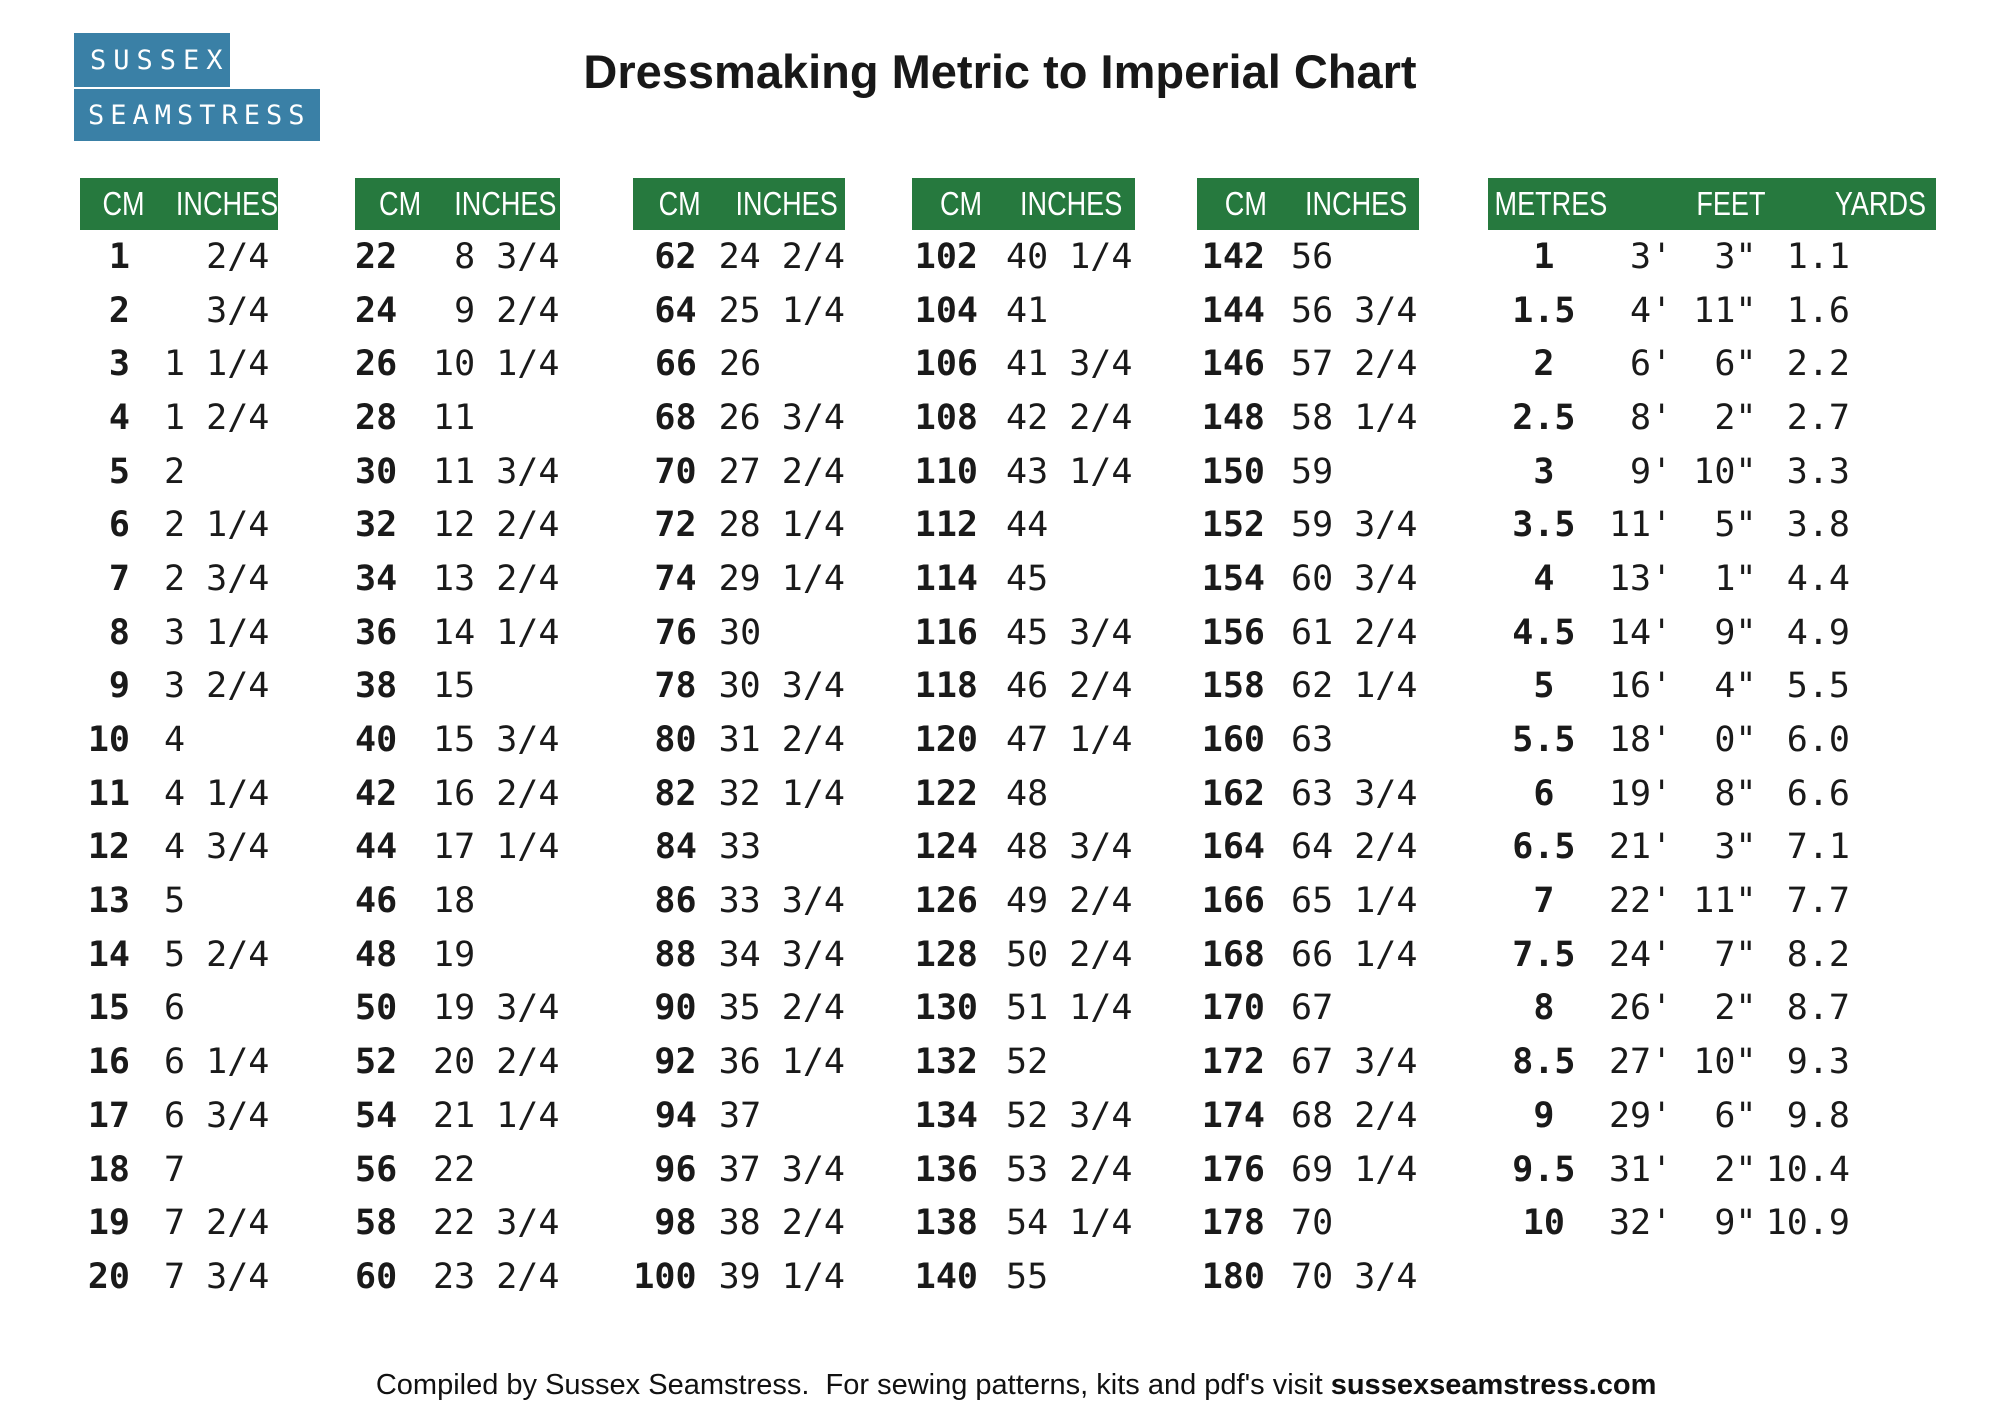 This screenshot has height=1414, width=2000. Describe the element at coordinates (217, 1062) in the screenshot. I see `inches-value: 6 1/4` at that location.